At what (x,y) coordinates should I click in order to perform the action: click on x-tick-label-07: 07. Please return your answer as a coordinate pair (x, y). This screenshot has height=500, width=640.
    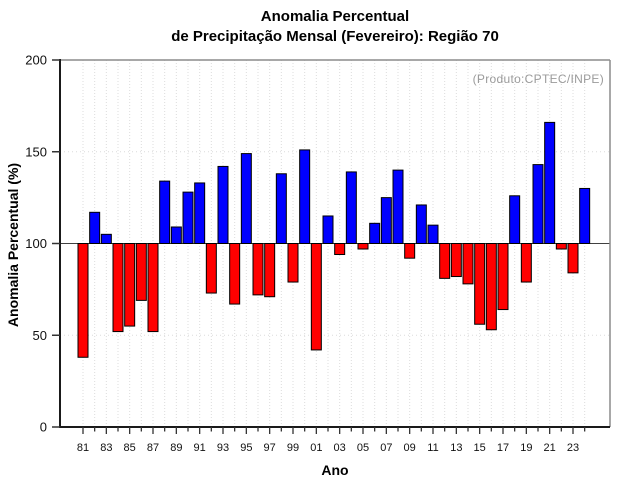
    Looking at the image, I should click on (386, 448).